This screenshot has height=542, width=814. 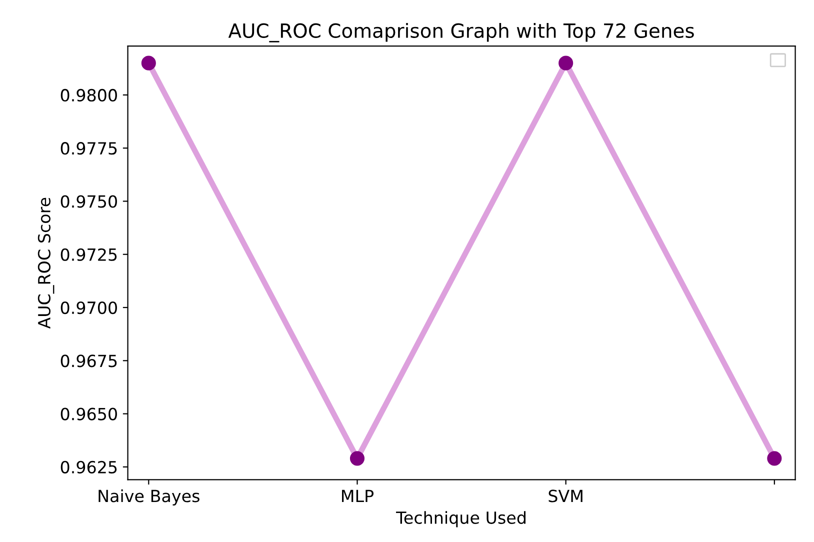 What do you see at coordinates (88, 201) in the screenshot?
I see `y-tick-label: 0.9750` at bounding box center [88, 201].